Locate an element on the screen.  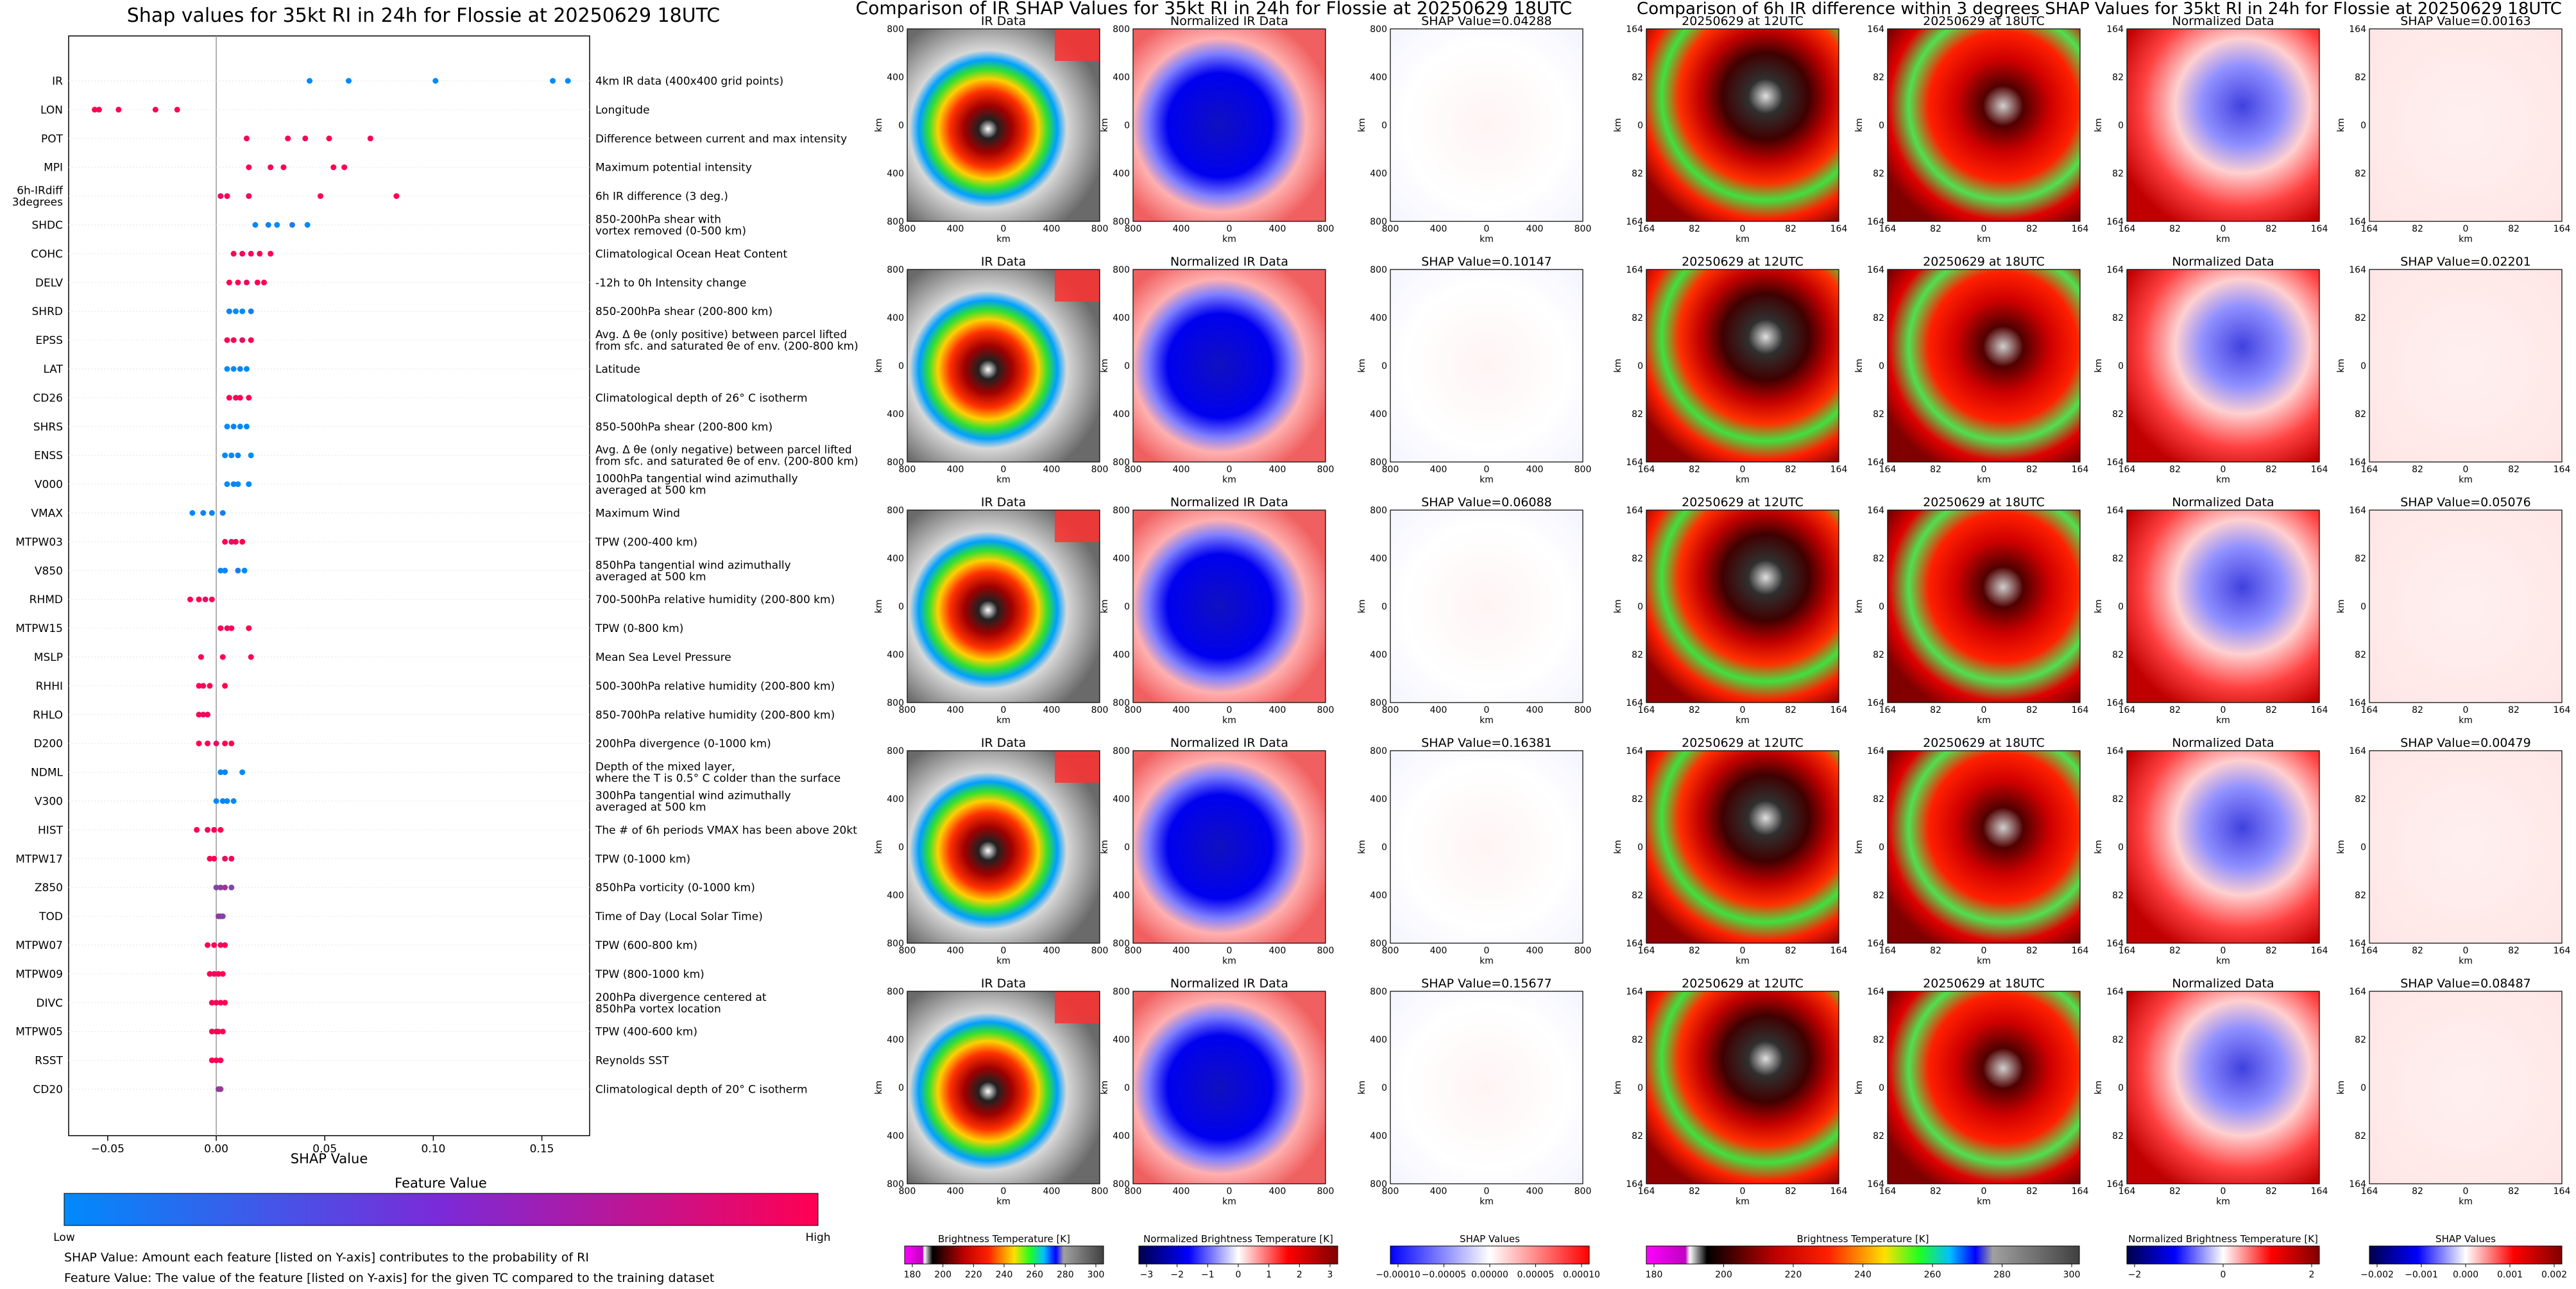
feature-code-label: CD26 is located at coordinates (48, 399).